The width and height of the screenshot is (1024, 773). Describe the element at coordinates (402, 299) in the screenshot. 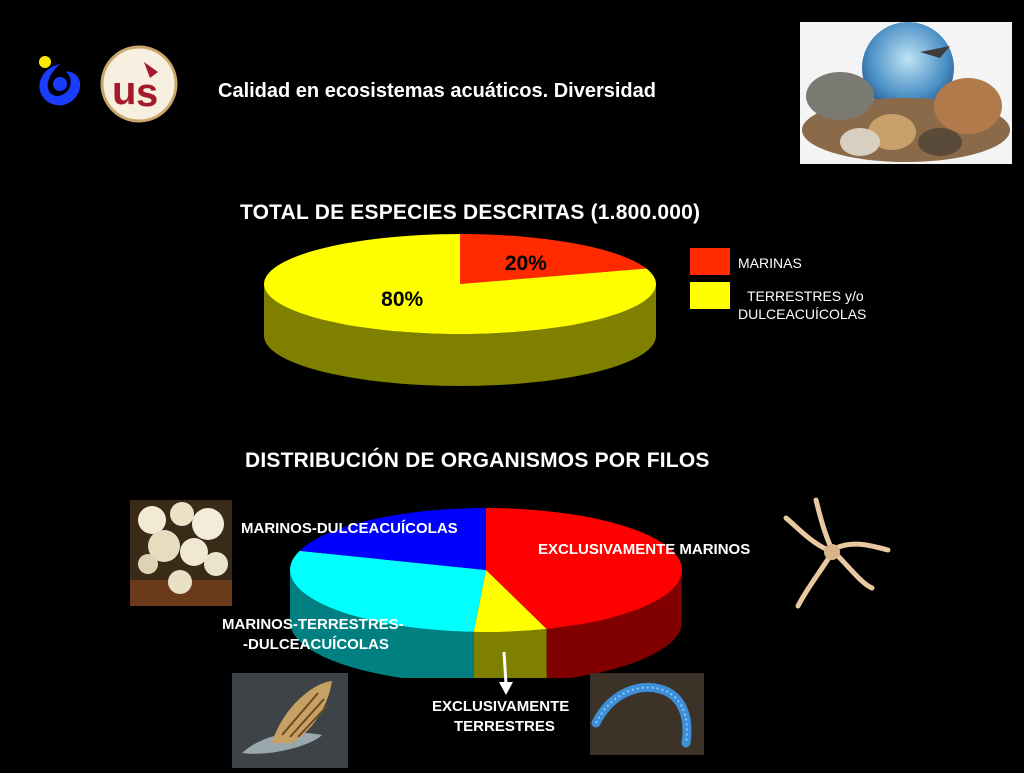

I see `chart1-data-label-terrestres: 80%` at that location.